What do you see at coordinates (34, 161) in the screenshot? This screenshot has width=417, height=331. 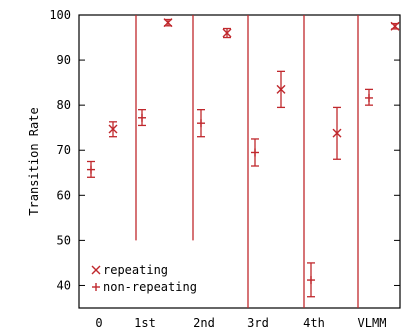 I see `y-axis-label: Transition Rate` at bounding box center [34, 161].